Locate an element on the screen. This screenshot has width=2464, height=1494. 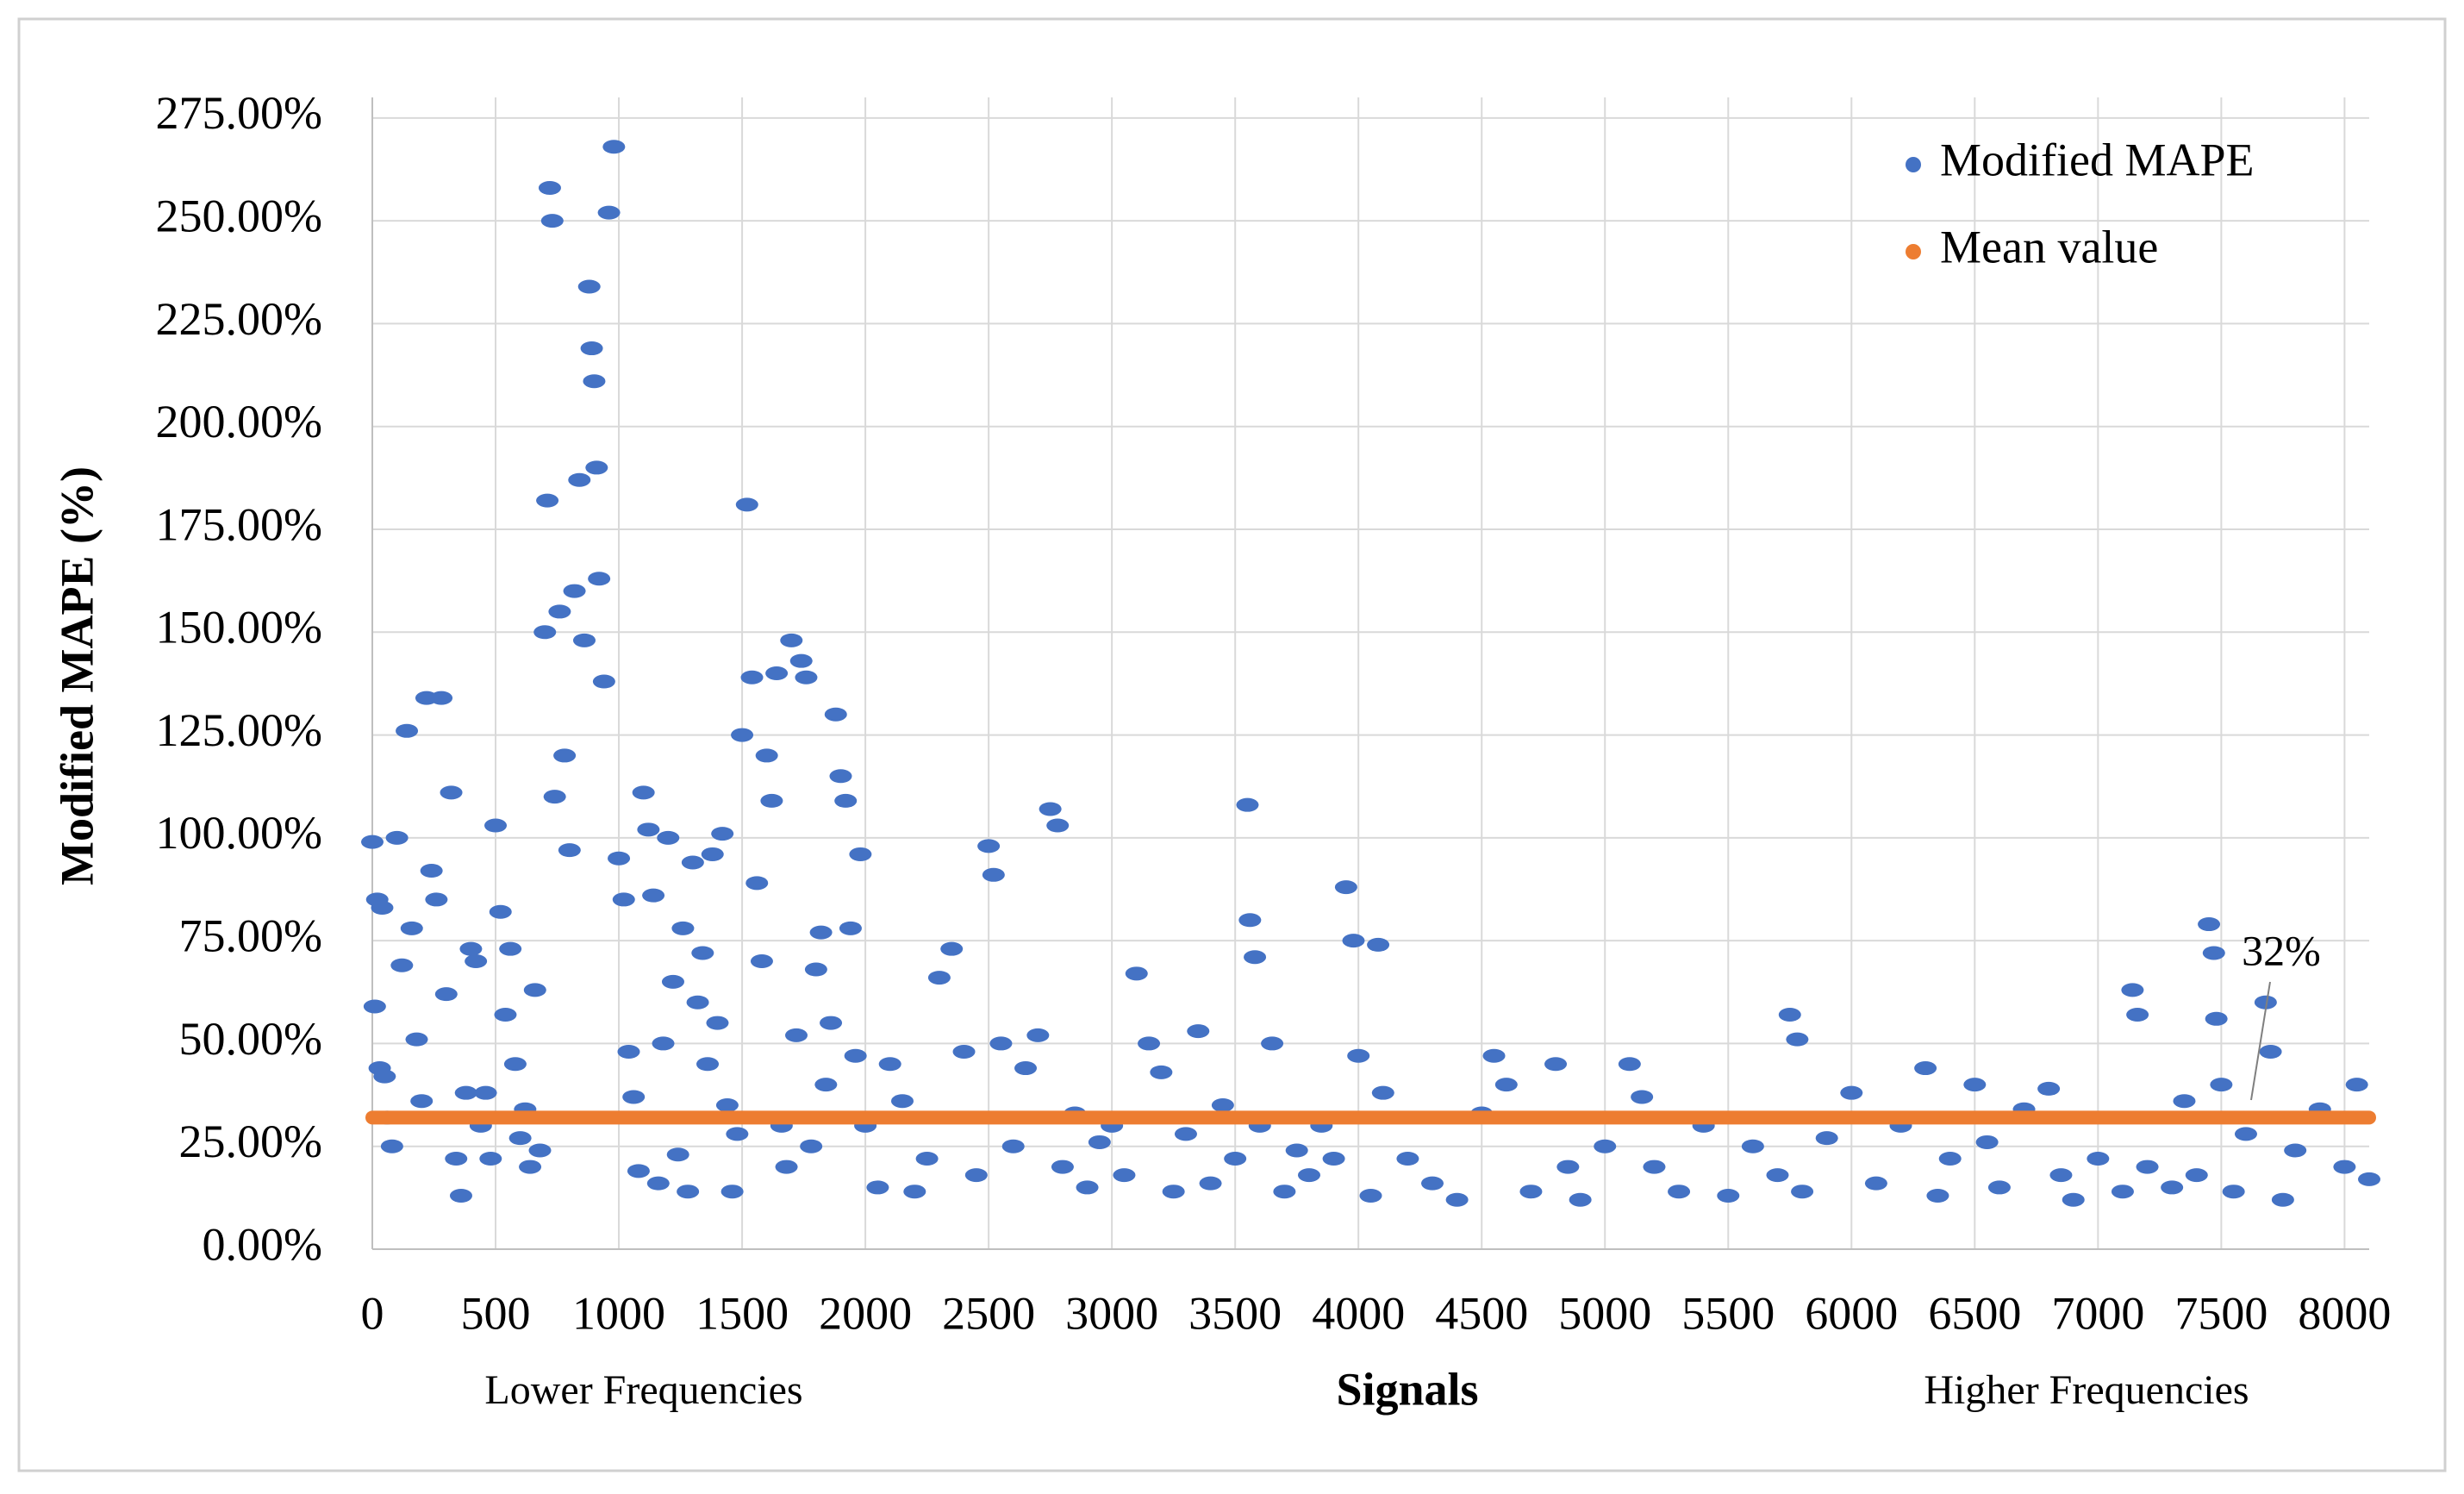
y-tick-label: 100.00% is located at coordinates (239, 833).